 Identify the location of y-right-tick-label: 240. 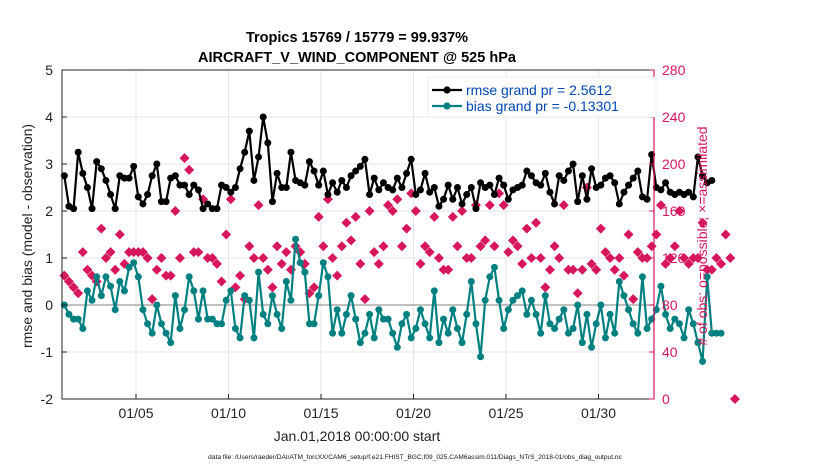
(674, 117).